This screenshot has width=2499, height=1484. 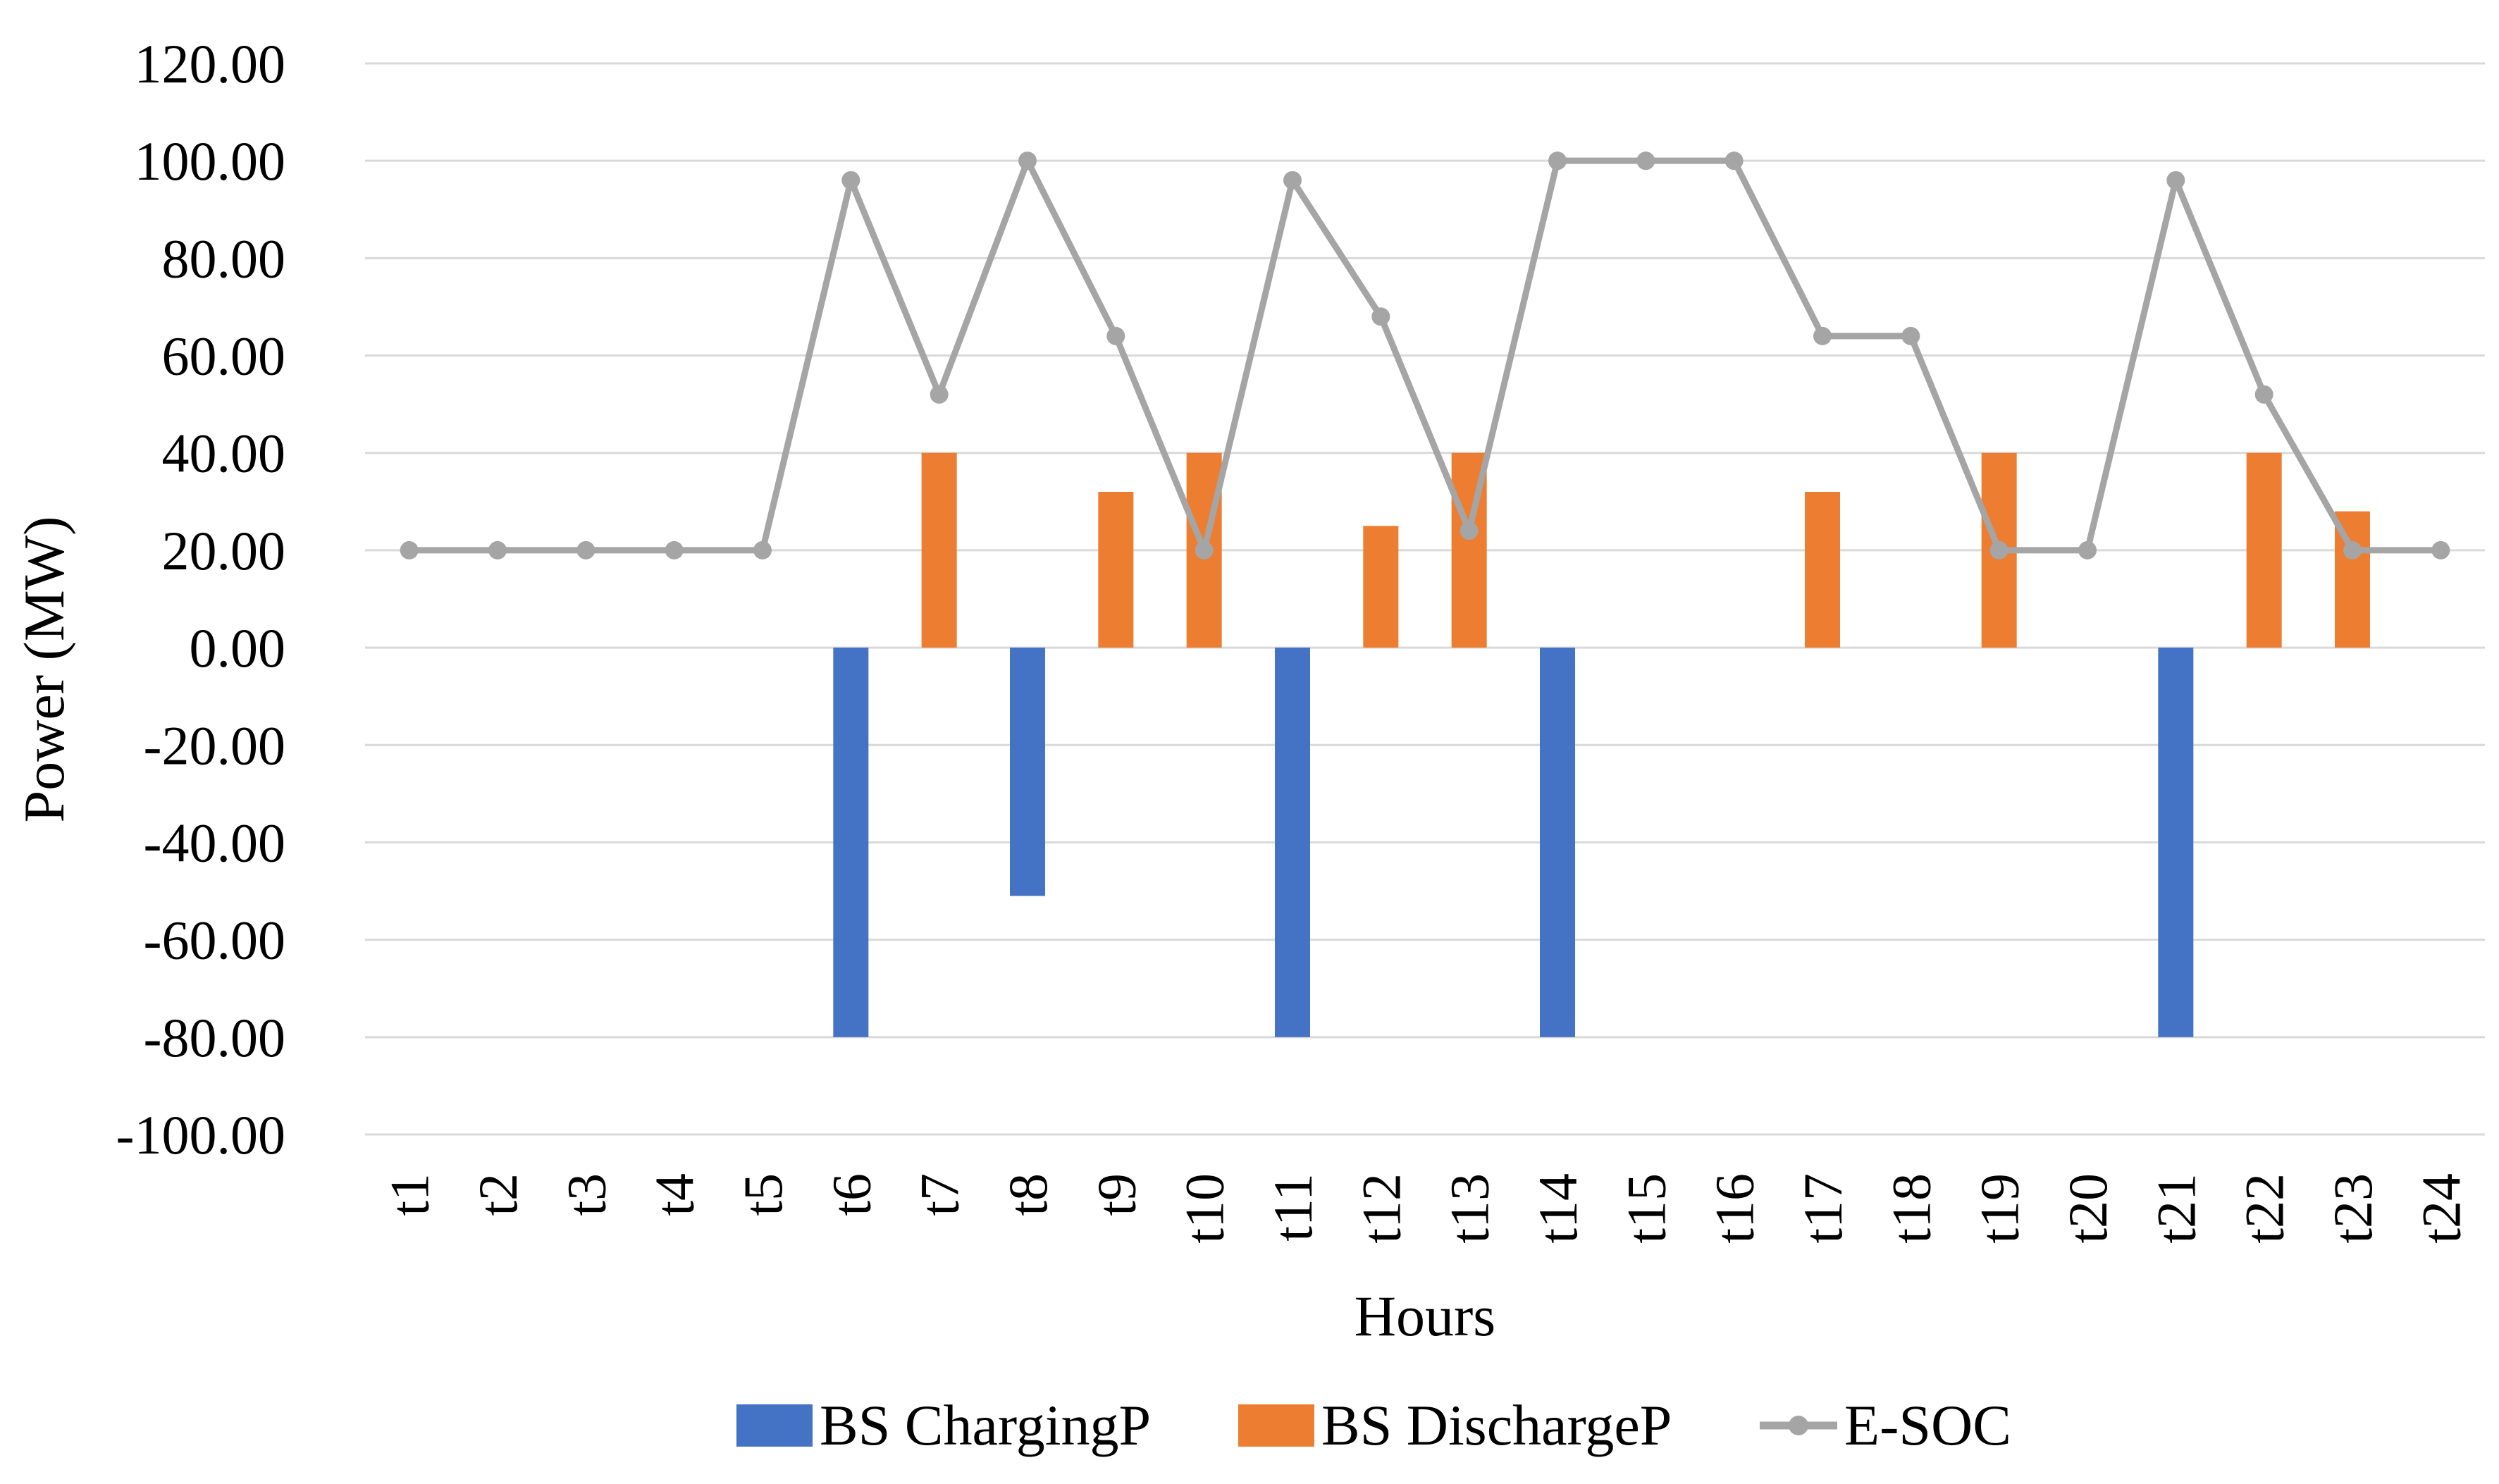 I want to click on legend-swatch-charging, so click(x=775, y=1425).